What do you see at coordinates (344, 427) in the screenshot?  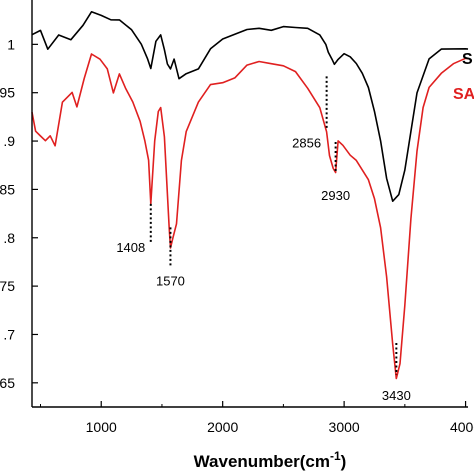 I see `x-tick-label: 3000` at bounding box center [344, 427].